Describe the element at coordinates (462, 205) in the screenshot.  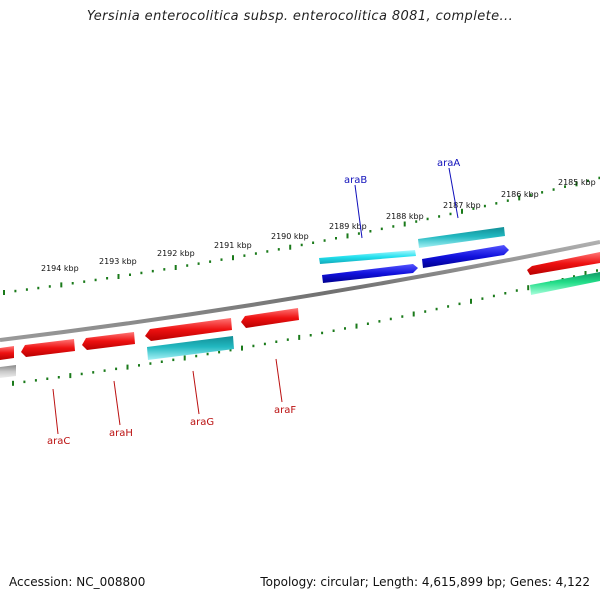
I see `kbp-label: 2187 kbp` at that location.